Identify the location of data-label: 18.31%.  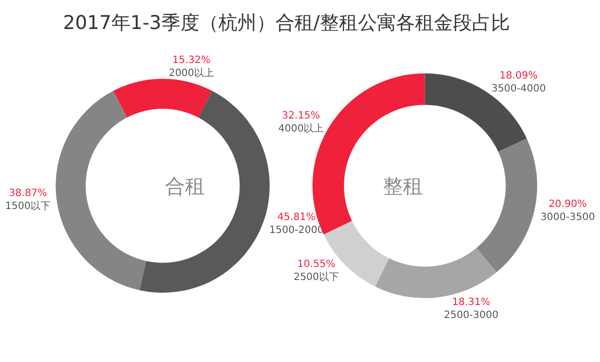
(471, 302).